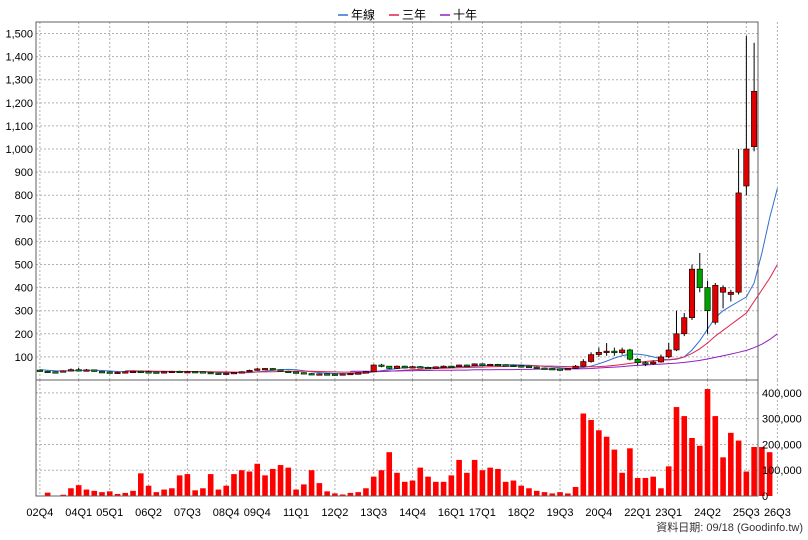  I want to click on x-tick-label: 08Q4, so click(226, 513).